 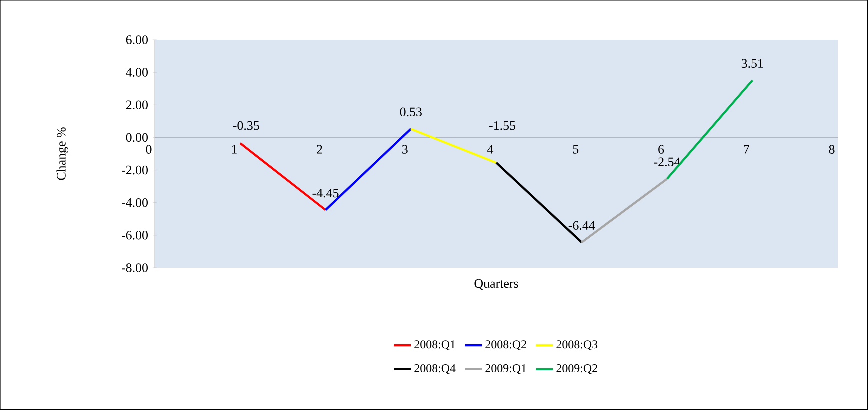 What do you see at coordinates (753, 63) in the screenshot?
I see `data-label: 3.51` at bounding box center [753, 63].